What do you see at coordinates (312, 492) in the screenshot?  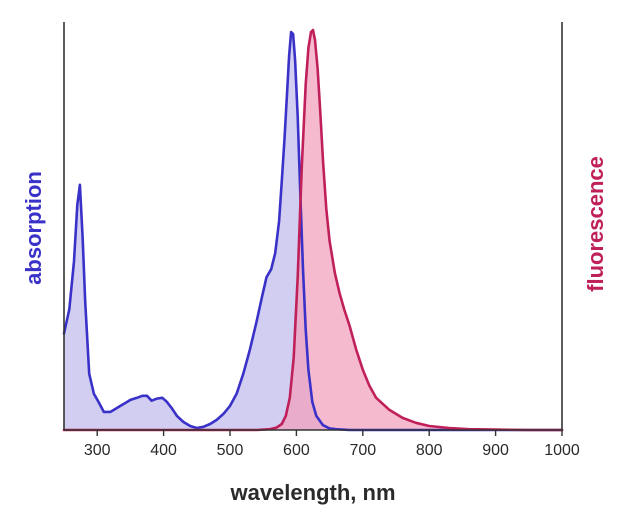 I see `x-axis-title: wavelength, nm` at bounding box center [312, 492].